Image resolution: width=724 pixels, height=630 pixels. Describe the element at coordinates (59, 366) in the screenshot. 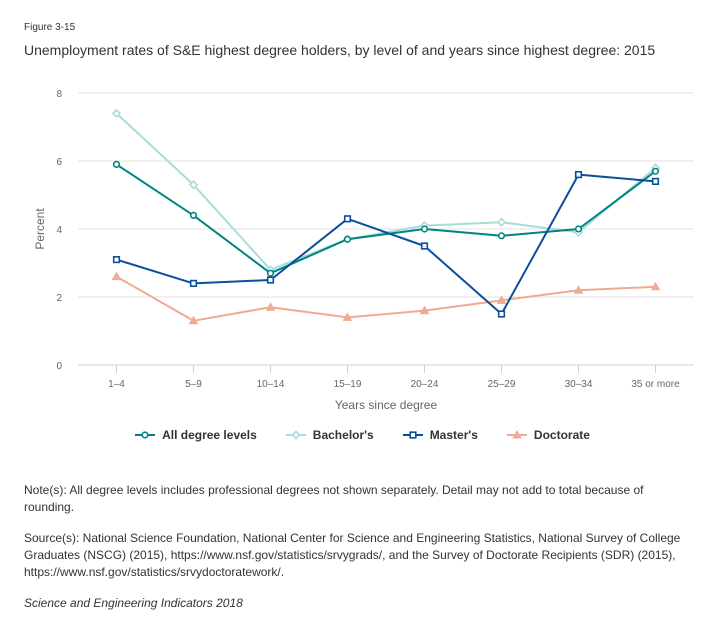

I see `y-tick-label: 0` at that location.